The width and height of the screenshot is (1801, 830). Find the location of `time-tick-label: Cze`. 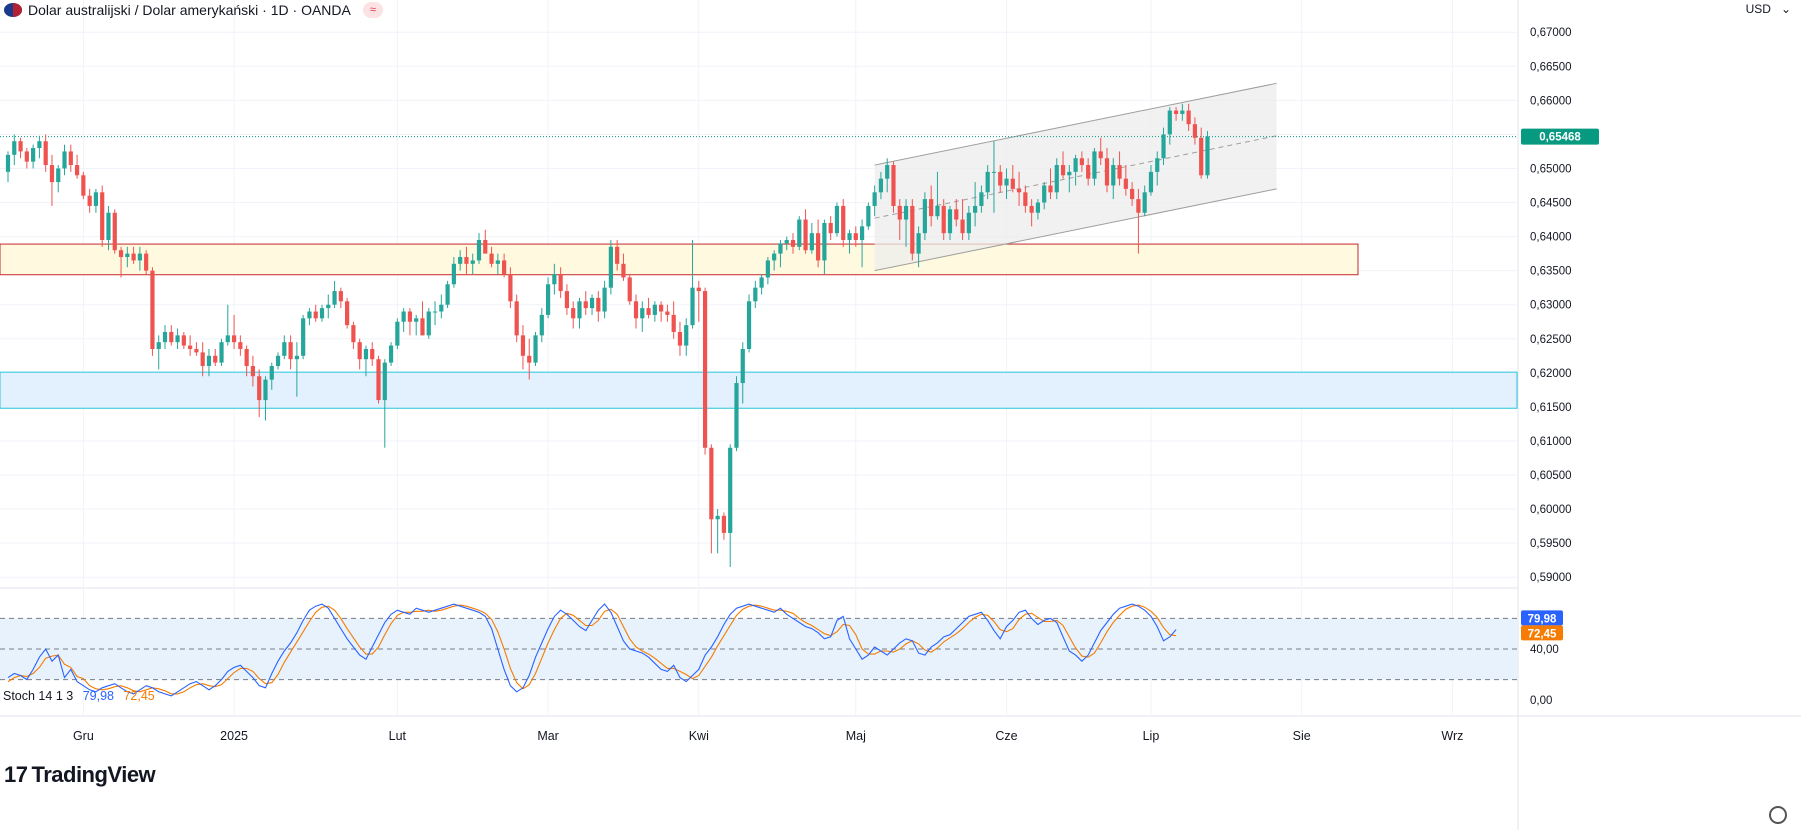

time-tick-label: Cze is located at coordinates (1006, 736).